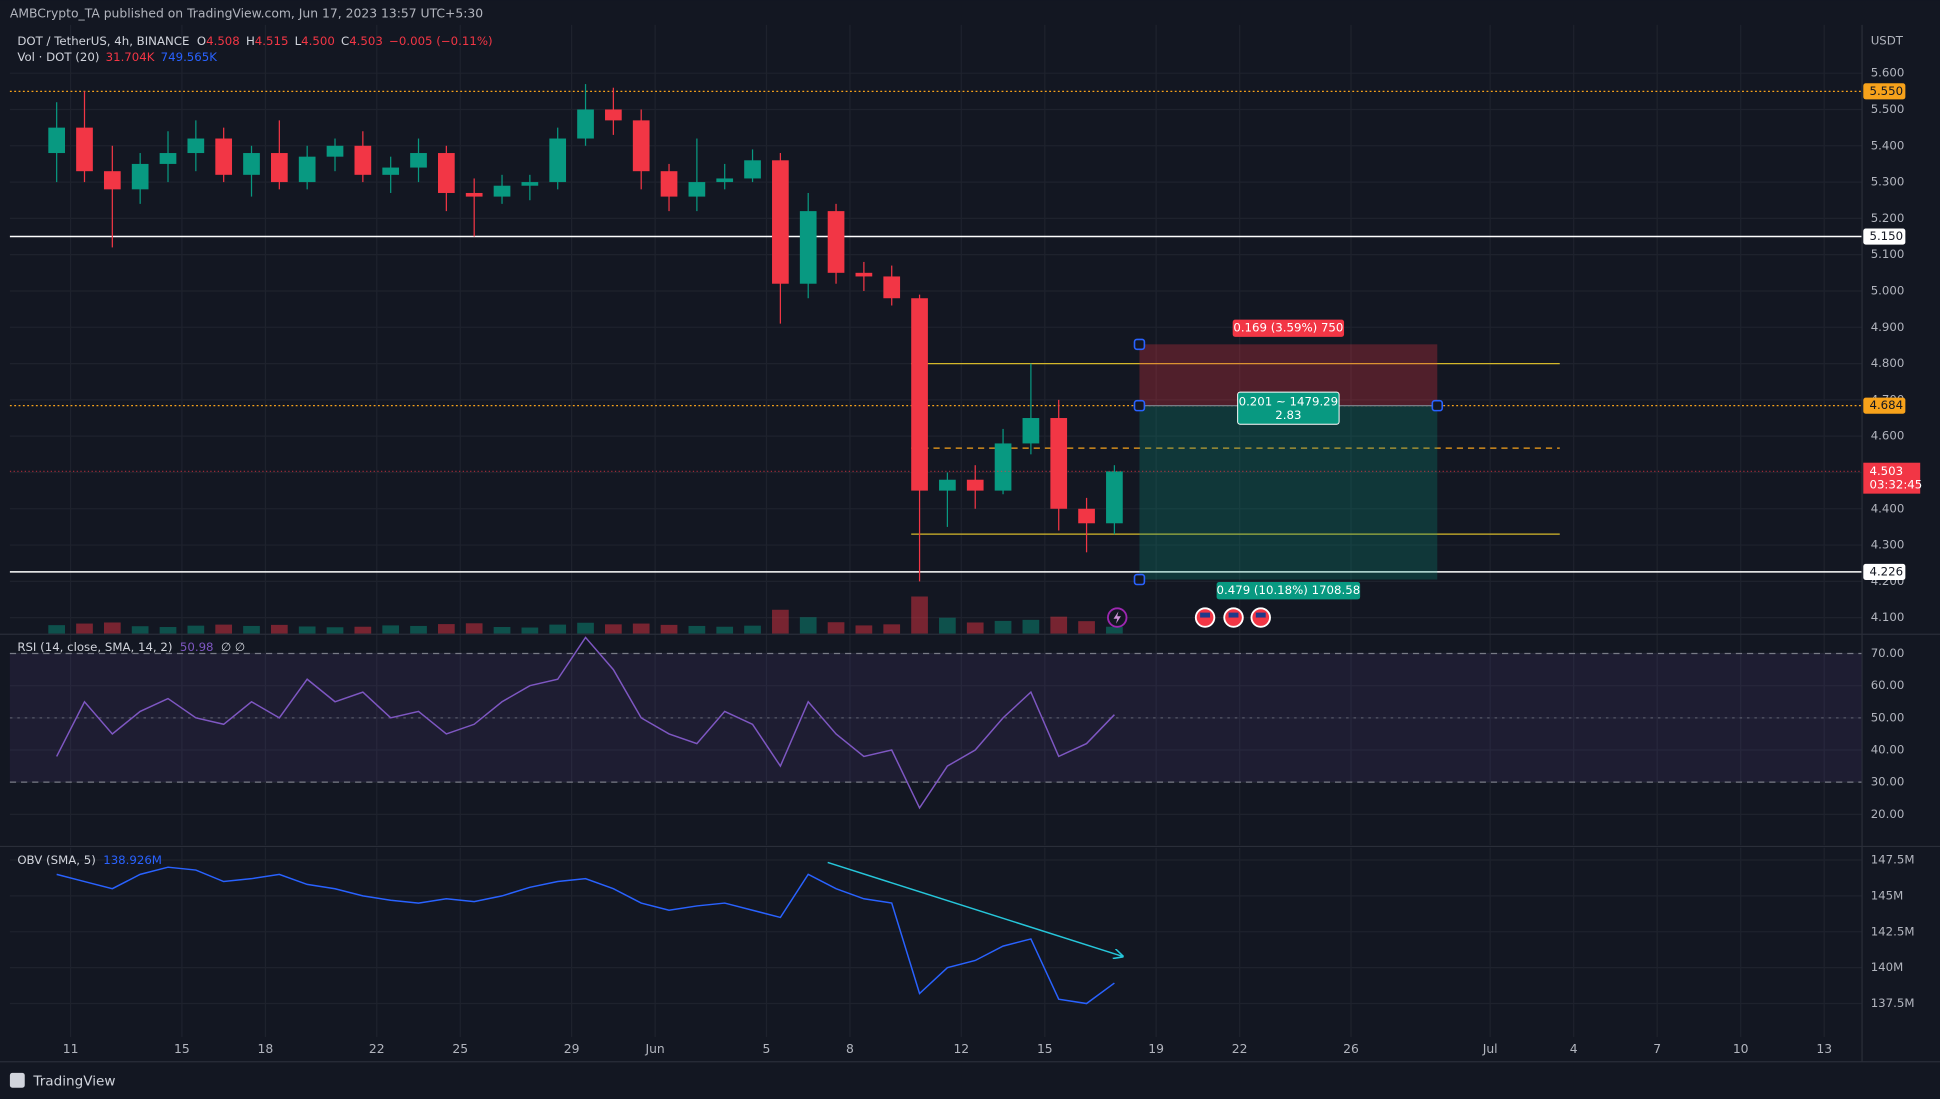 This screenshot has width=1940, height=1099. What do you see at coordinates (1888, 653) in the screenshot?
I see `y-tick-label: 70.00` at bounding box center [1888, 653].